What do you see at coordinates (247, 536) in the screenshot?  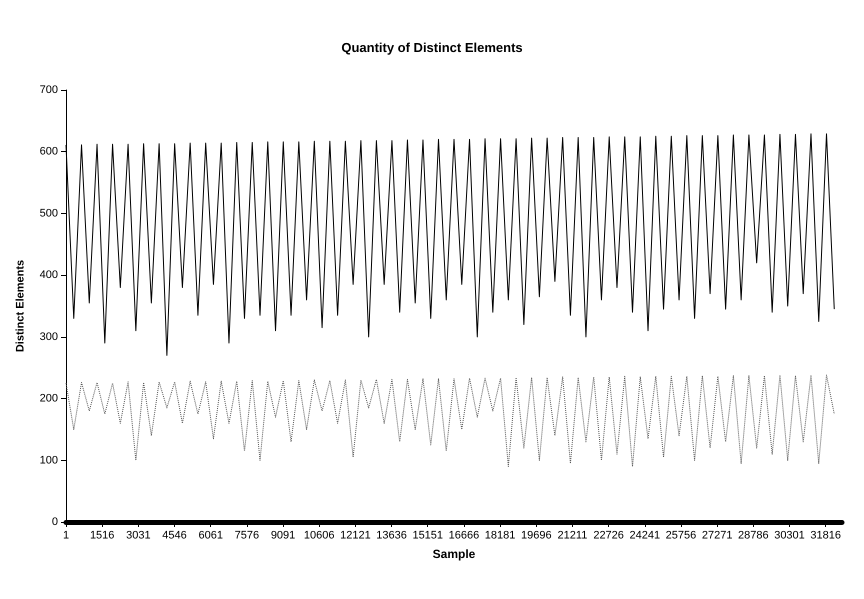 I see `x-tick-label: 7576` at bounding box center [247, 536].